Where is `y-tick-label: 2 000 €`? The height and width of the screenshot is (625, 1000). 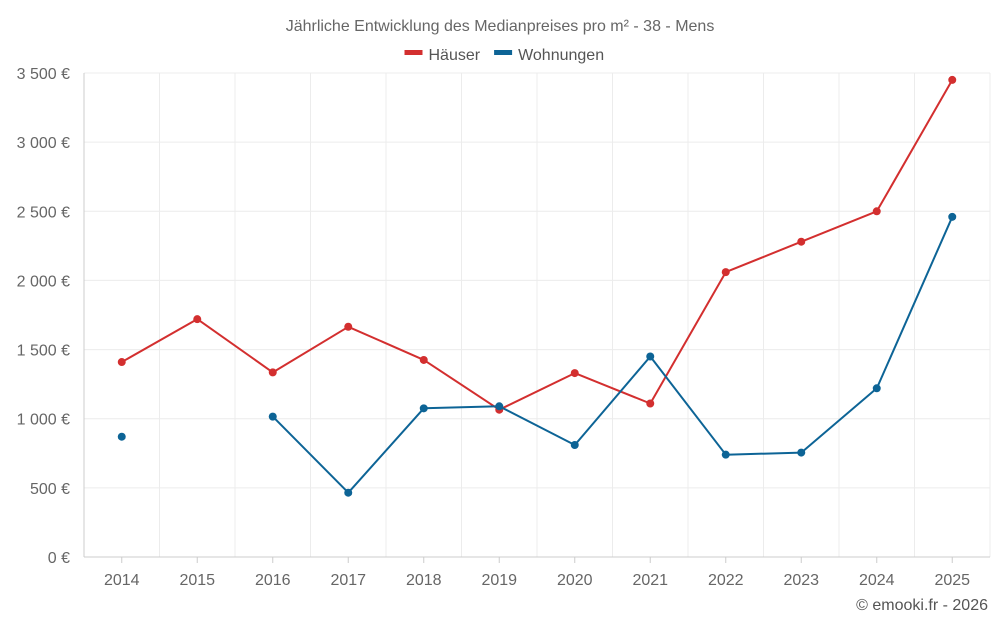
y-tick-label: 2 000 € is located at coordinates (43, 281).